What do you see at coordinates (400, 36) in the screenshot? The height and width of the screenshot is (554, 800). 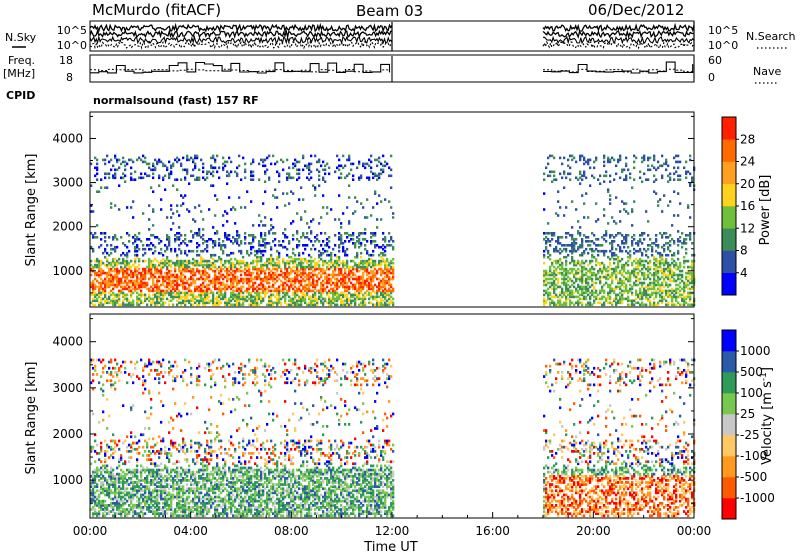 I see `noise-panel: N.Sky 10^5 10^0 10^5 10^0 N.Search` at bounding box center [400, 36].